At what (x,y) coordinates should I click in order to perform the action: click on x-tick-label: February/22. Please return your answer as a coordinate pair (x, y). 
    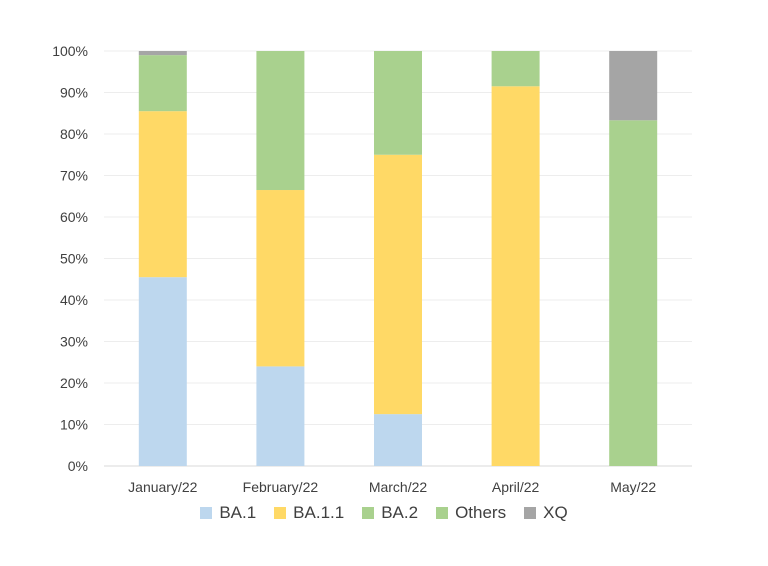
    Looking at the image, I should click on (281, 487).